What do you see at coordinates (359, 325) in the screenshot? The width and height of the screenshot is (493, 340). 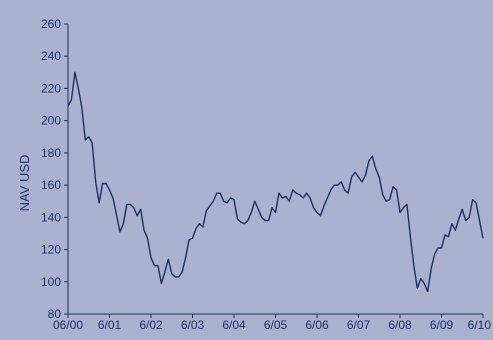 I see `x-tick-label: 6/07` at bounding box center [359, 325].